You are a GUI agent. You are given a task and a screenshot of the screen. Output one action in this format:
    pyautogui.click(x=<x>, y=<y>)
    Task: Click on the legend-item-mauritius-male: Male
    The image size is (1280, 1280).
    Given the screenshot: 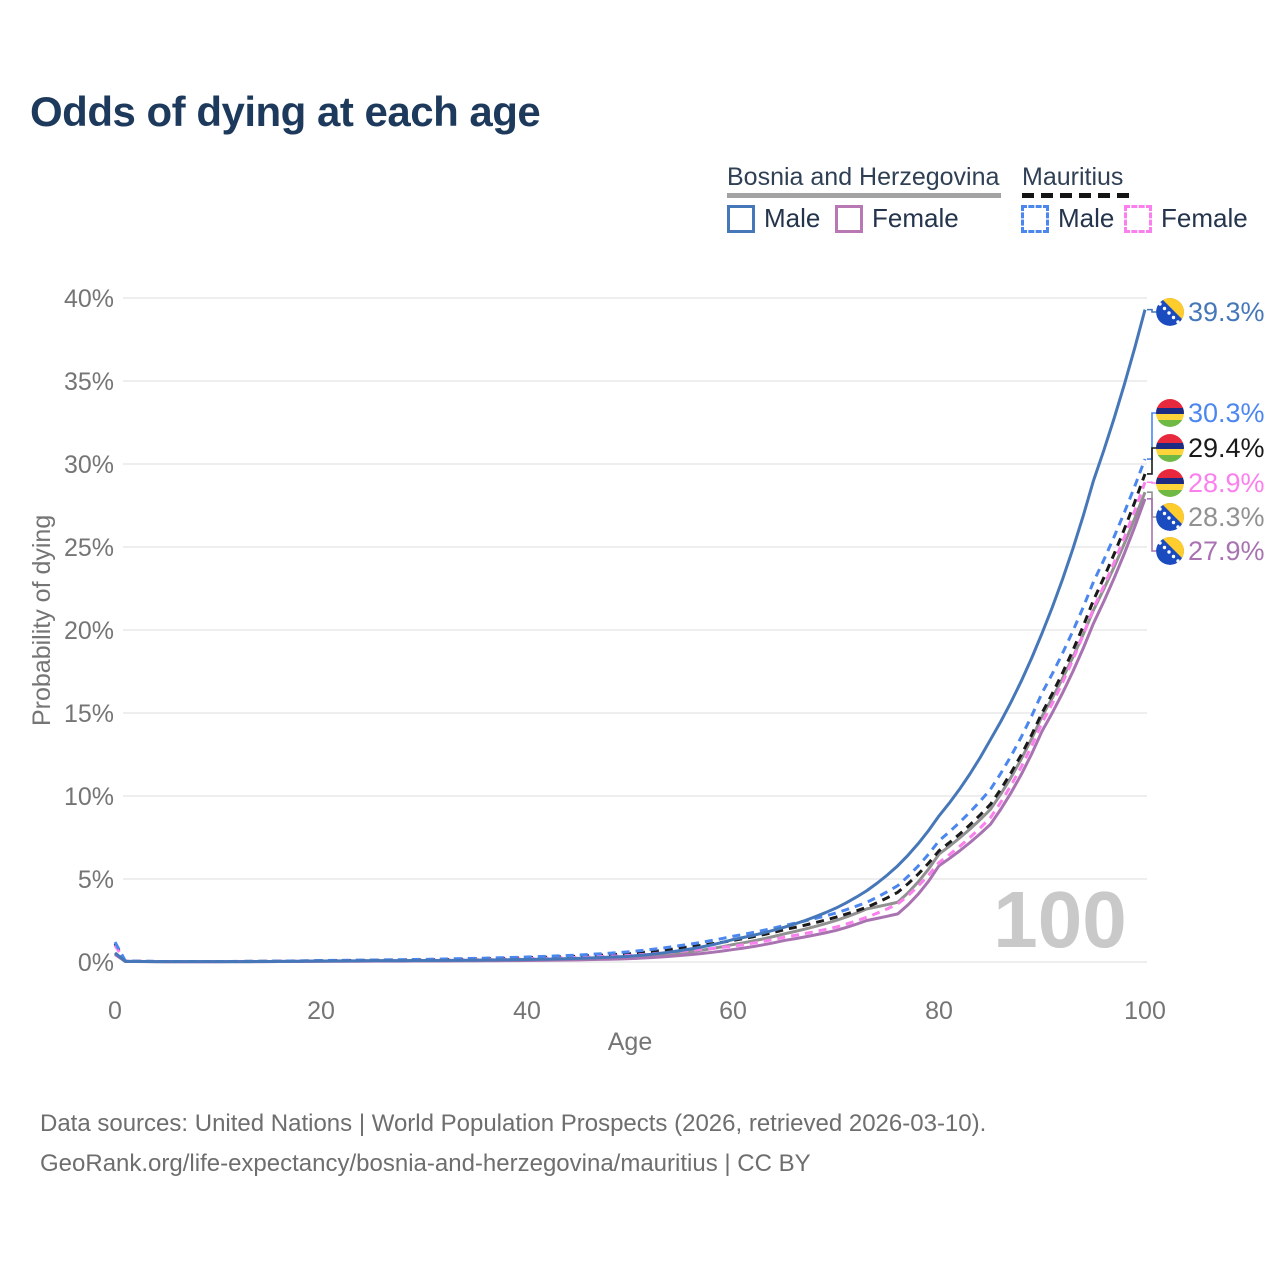 What is the action you would take?
    pyautogui.click(x=1067, y=218)
    